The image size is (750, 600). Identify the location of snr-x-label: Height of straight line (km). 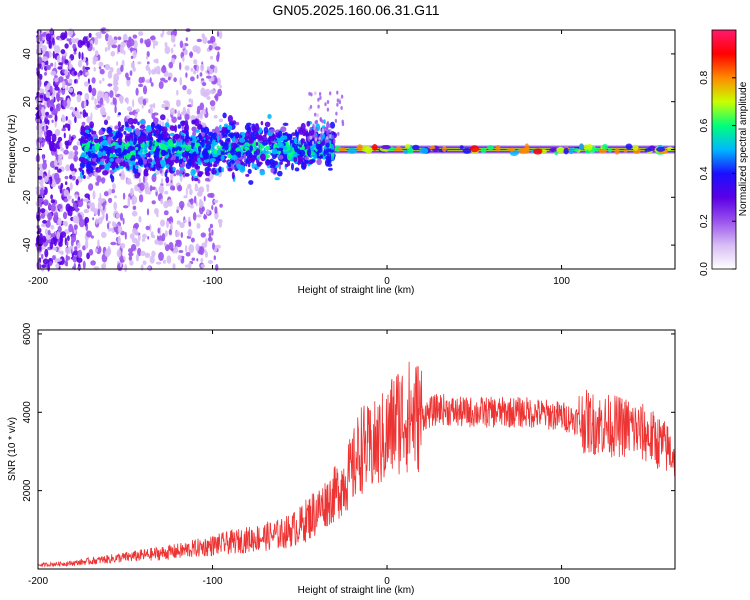
(356, 590).